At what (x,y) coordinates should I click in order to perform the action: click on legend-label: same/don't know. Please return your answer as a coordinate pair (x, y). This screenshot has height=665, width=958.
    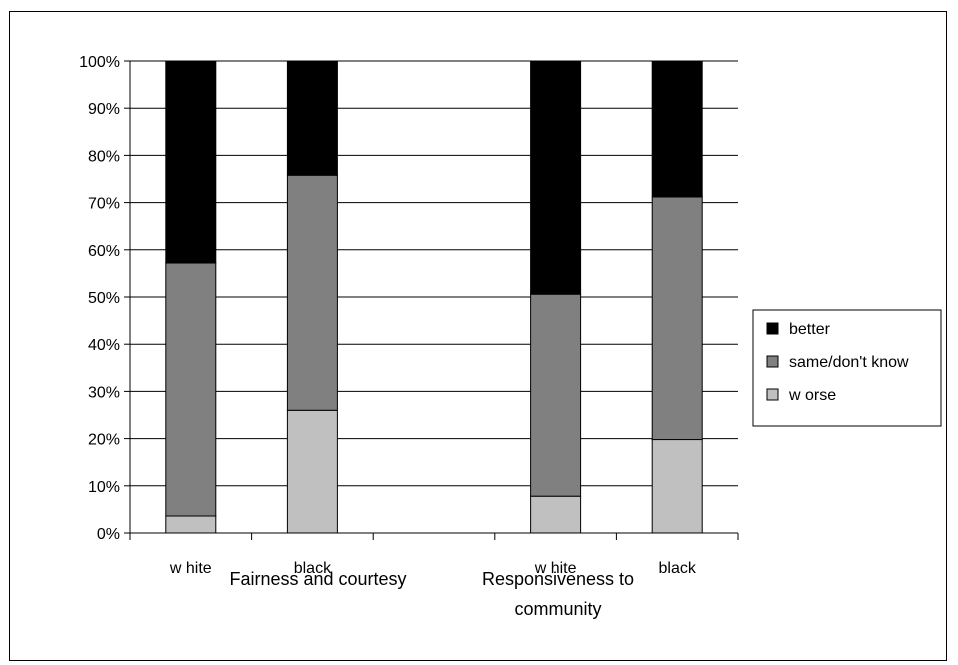
    Looking at the image, I should click on (849, 362).